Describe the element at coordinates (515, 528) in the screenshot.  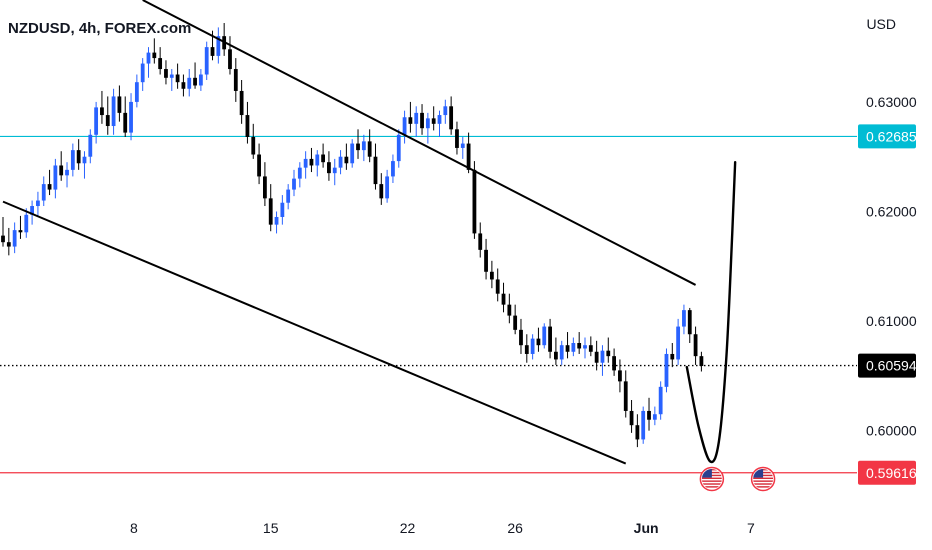
I see `time-tick-label: 26` at that location.